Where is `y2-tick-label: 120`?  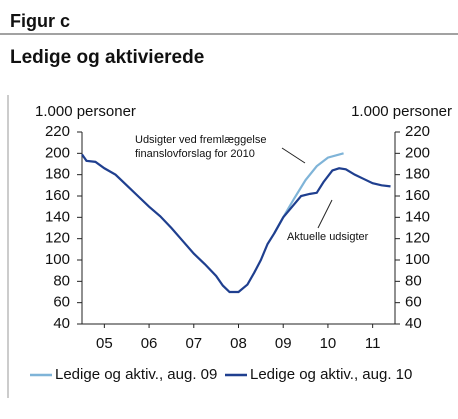
y2-tick-label: 120 is located at coordinates (417, 238).